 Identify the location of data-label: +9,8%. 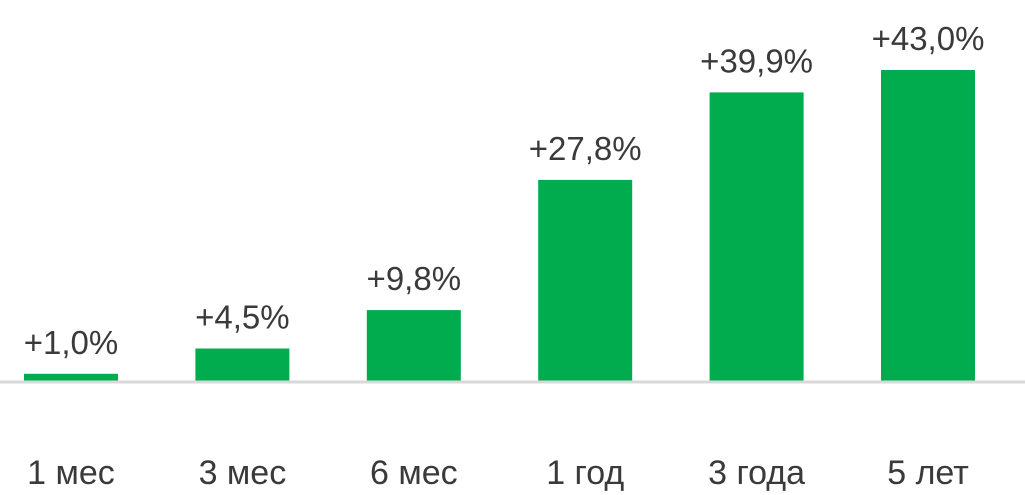
(414, 278).